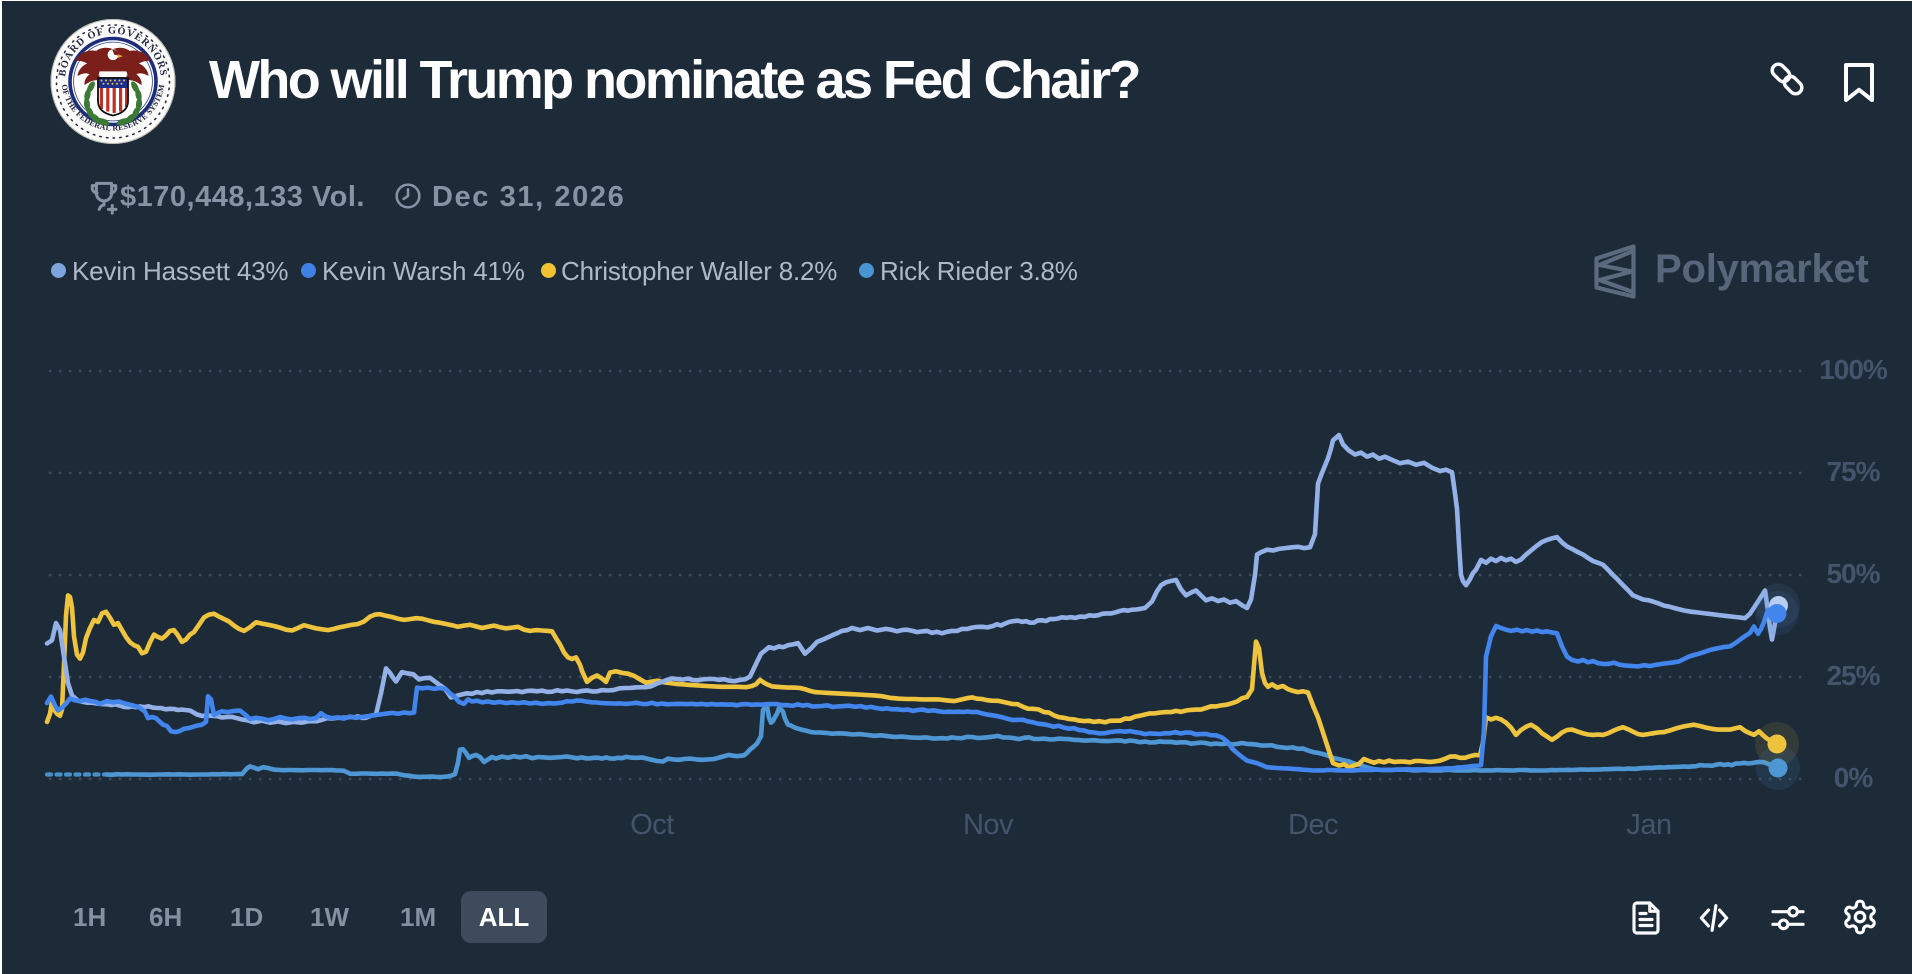  What do you see at coordinates (1853, 369) in the screenshot?
I see `svg-text: 100%` at bounding box center [1853, 369].